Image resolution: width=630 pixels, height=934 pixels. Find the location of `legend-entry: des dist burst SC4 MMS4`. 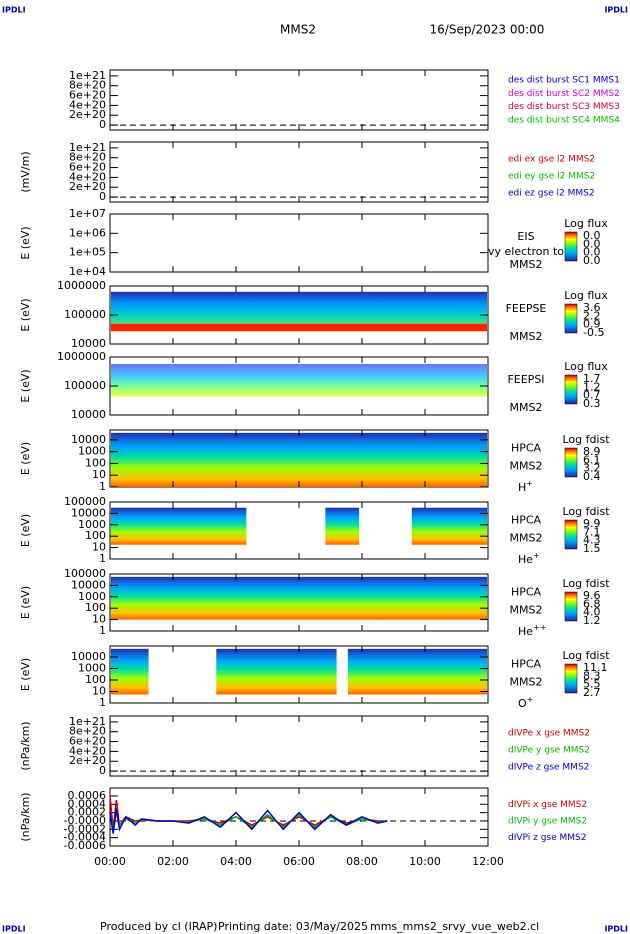

legend-entry: des dist burst SC4 MMS4 is located at coordinates (564, 121).